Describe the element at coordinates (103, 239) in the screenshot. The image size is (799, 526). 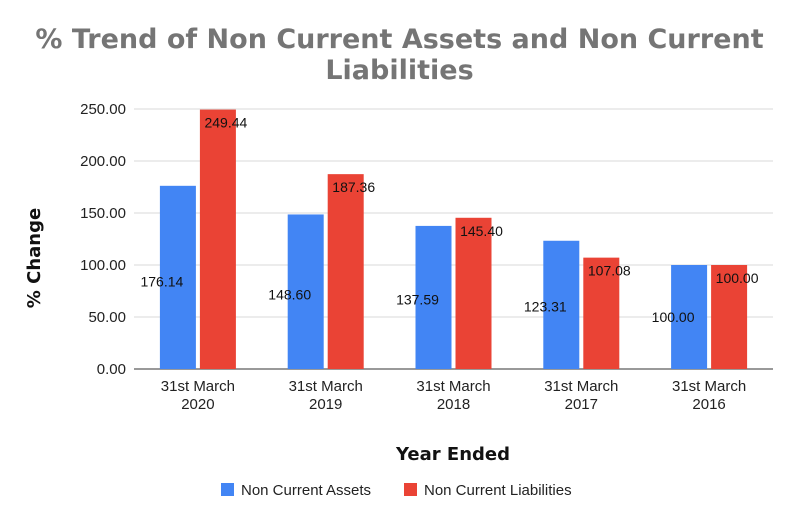
I see `y-axis-ticks: 0.00 50.00 100.00 150.00 200.00 250.00` at that location.